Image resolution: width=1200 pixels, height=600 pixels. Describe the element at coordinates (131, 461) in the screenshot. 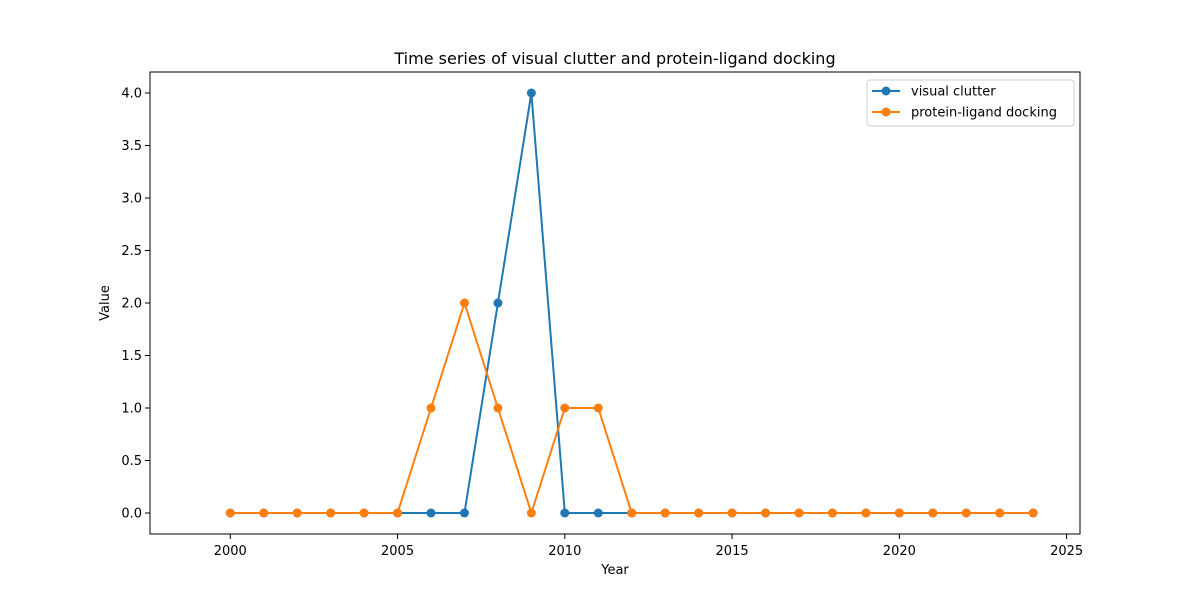

I see `y-tick-label: 0.5` at that location.